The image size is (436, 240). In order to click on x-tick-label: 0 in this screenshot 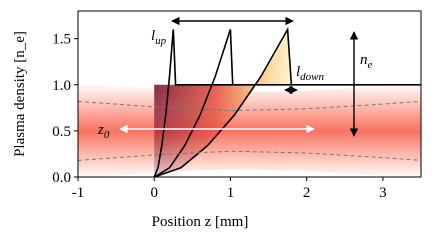, I will do `click(154, 193)`.